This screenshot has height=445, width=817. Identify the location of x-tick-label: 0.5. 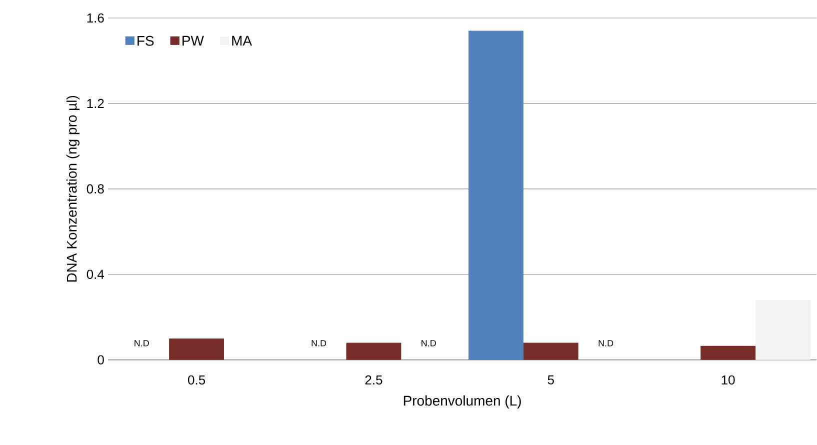
(197, 380).